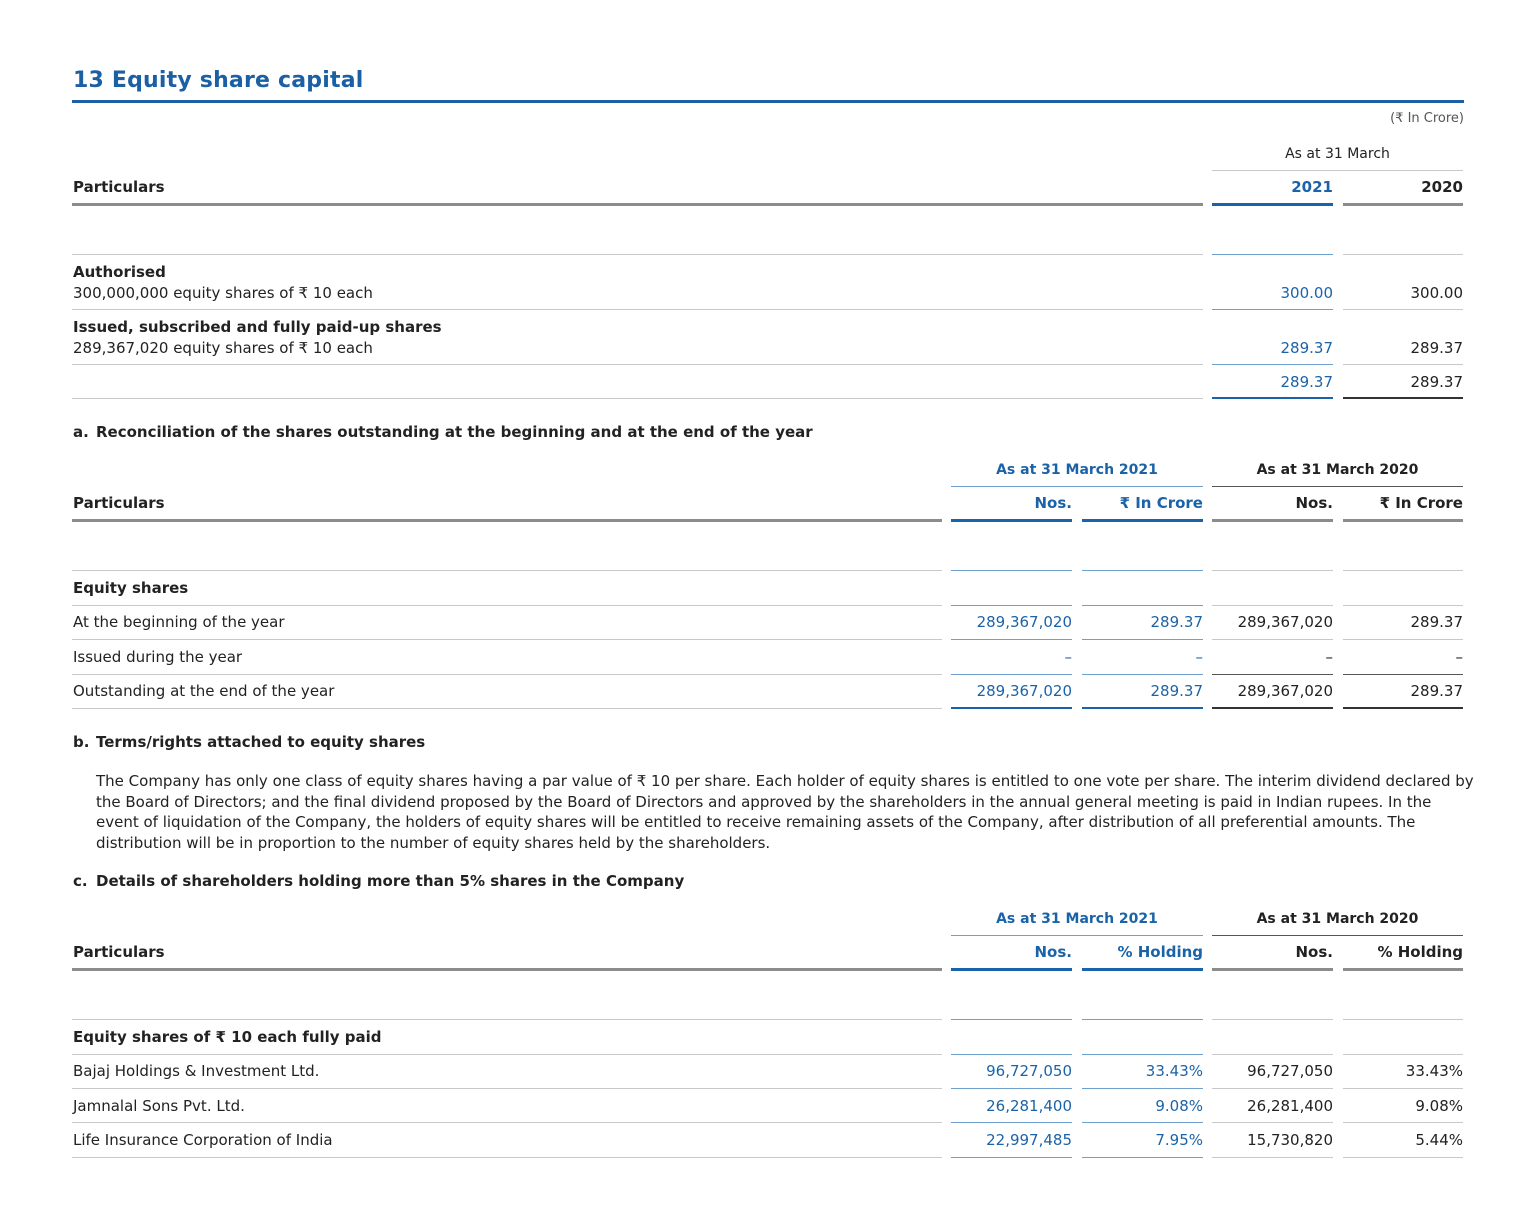 Image resolution: width=1536 pixels, height=1227 pixels. Describe the element at coordinates (81, 742) in the screenshot. I see `section-b-label: b.` at that location.